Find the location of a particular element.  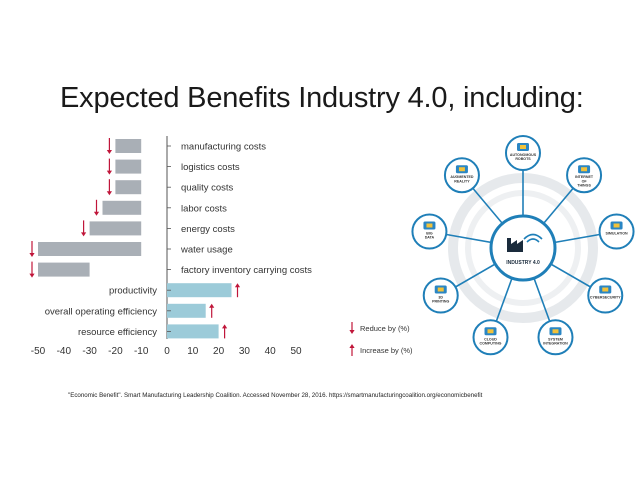

x-tick-label-4: -10 is located at coordinates (141, 351).